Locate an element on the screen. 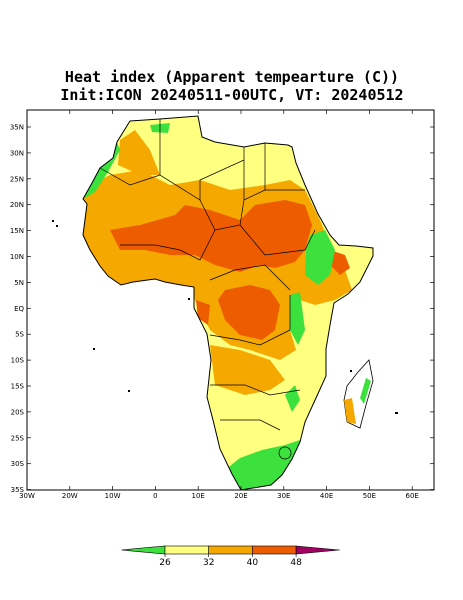  lat-label: 20N is located at coordinates (17, 205).